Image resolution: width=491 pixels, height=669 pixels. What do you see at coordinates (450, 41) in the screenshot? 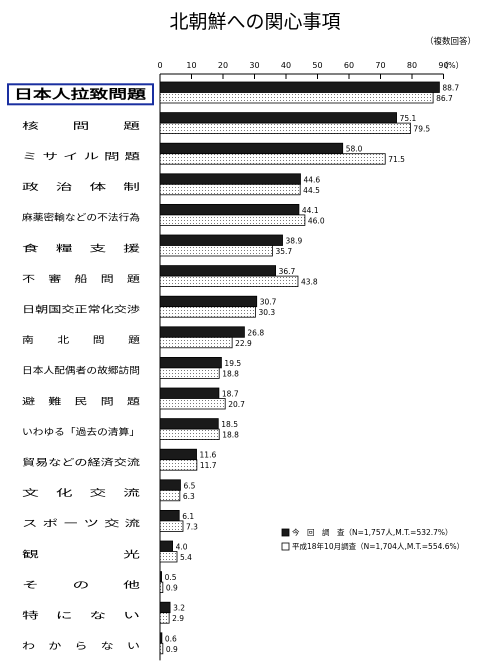
I see `chart-subtitle: （複数回答）` at bounding box center [450, 41].